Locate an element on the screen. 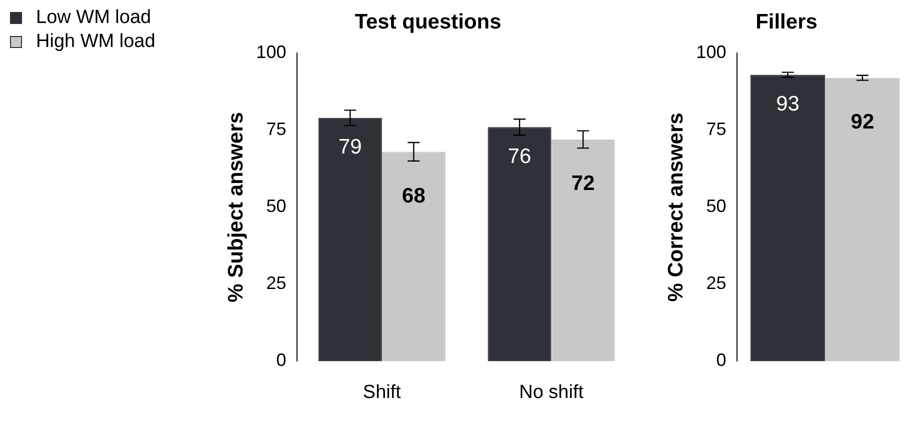 Image resolution: width=917 pixels, height=424 pixels. data-label: 92 is located at coordinates (862, 122).